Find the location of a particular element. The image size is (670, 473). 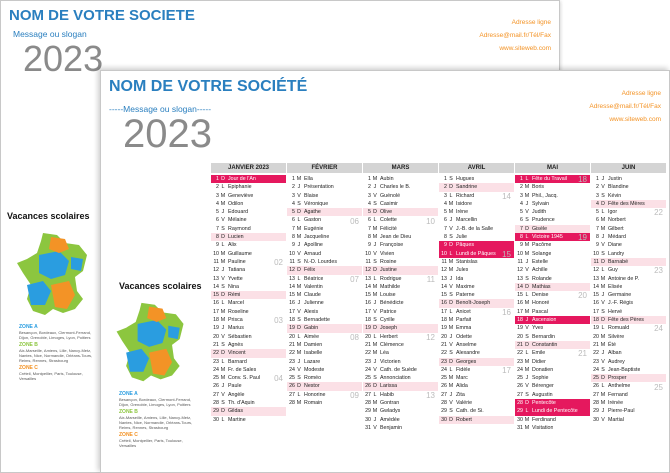

day-number: 5 is located at coordinates (369, 212).